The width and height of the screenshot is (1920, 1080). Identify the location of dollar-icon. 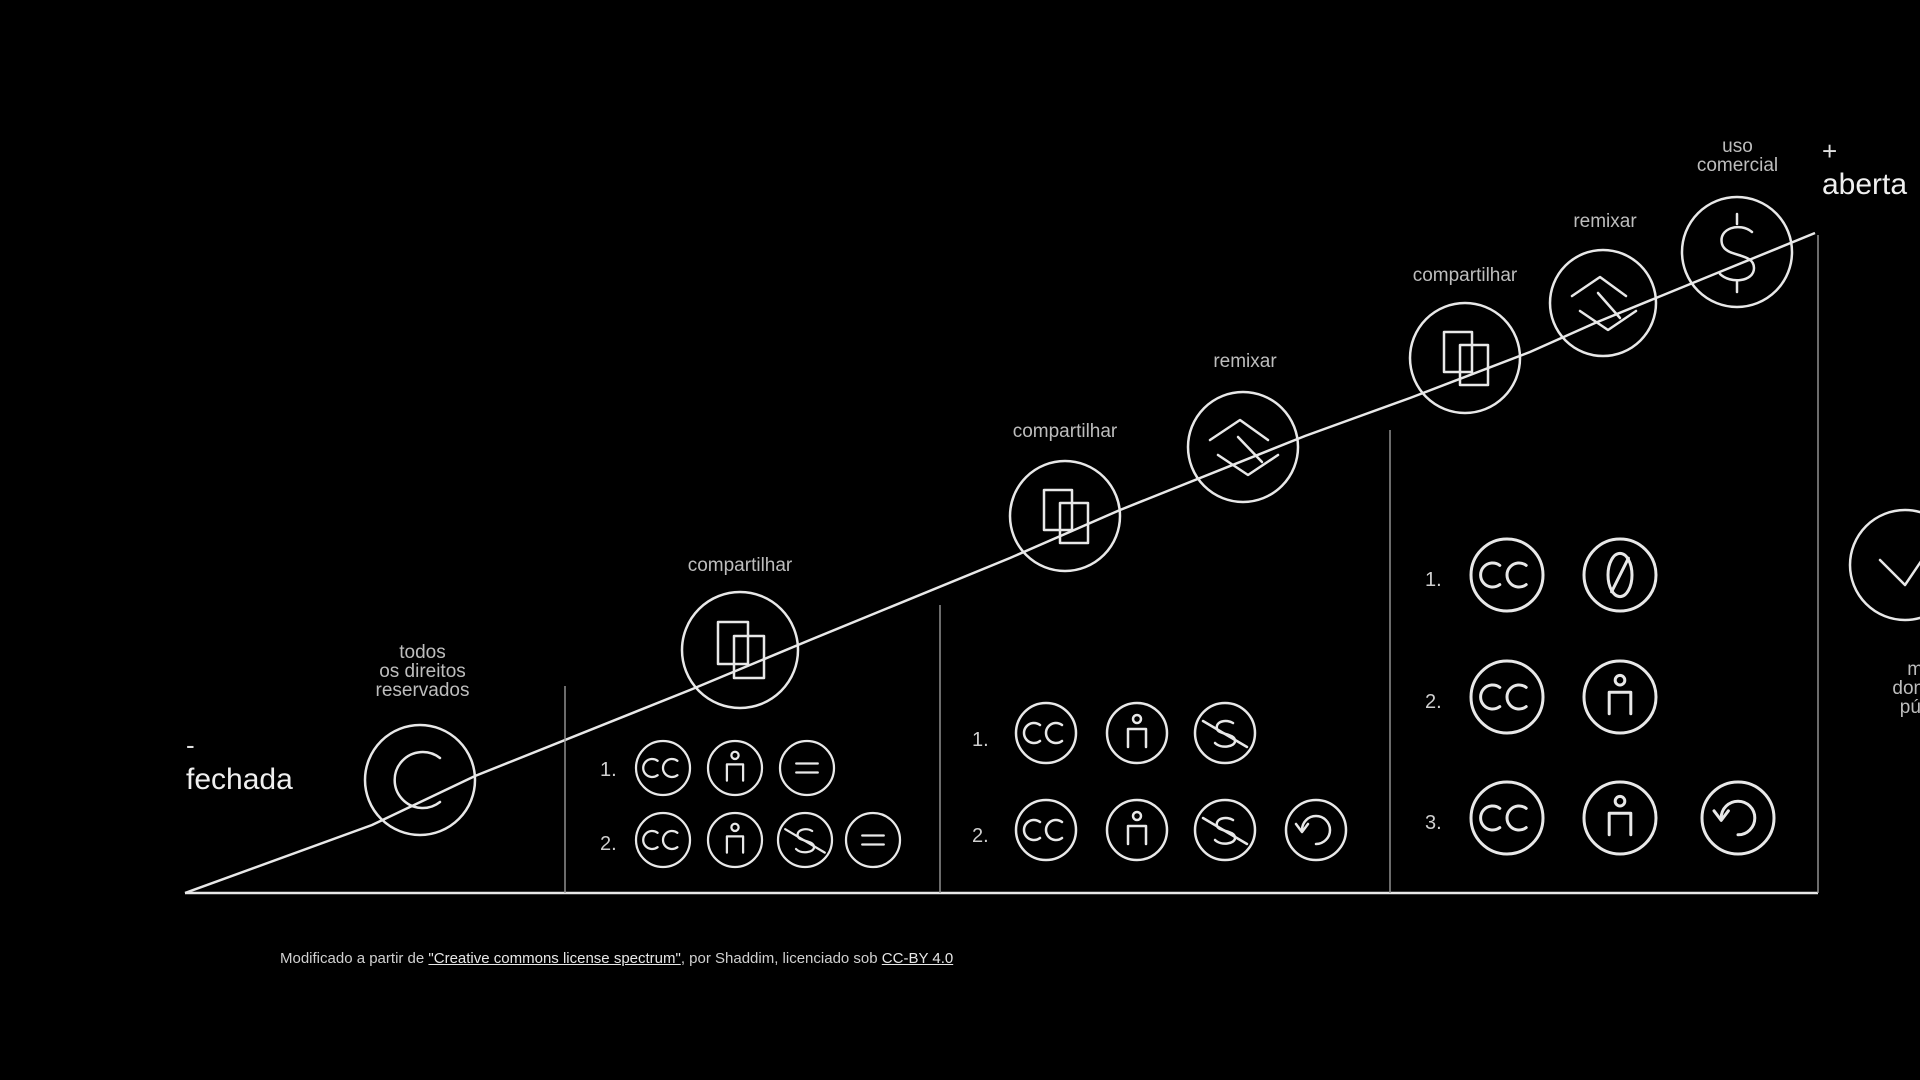
(1737, 252).